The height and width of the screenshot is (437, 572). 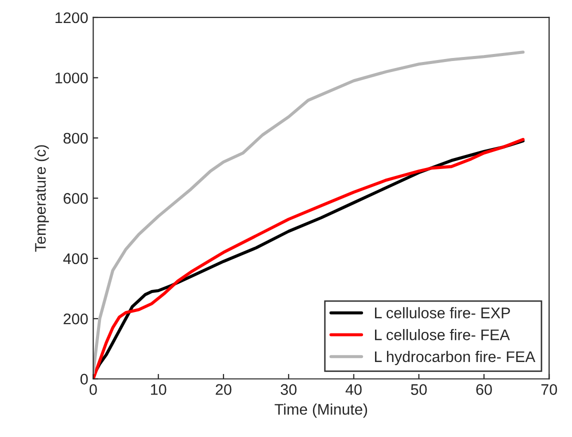 I want to click on x-axis-title: Time (Minute), so click(x=321, y=411).